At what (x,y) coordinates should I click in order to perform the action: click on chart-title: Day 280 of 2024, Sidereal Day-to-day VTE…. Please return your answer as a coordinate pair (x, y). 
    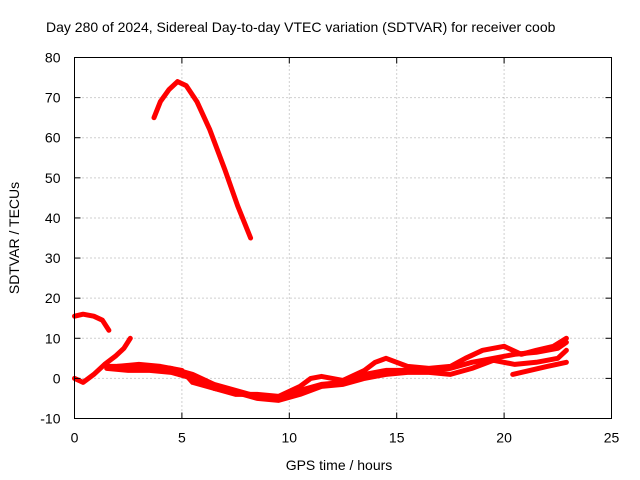
    Looking at the image, I should click on (301, 27).